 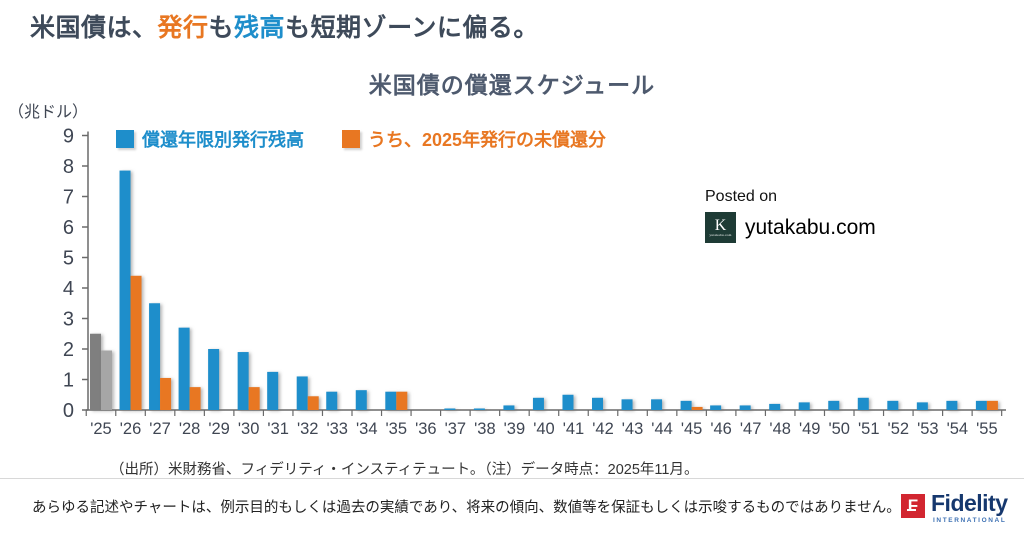 What do you see at coordinates (893, 405) in the screenshot?
I see `bar-償還年限別発行残高-'52` at bounding box center [893, 405].